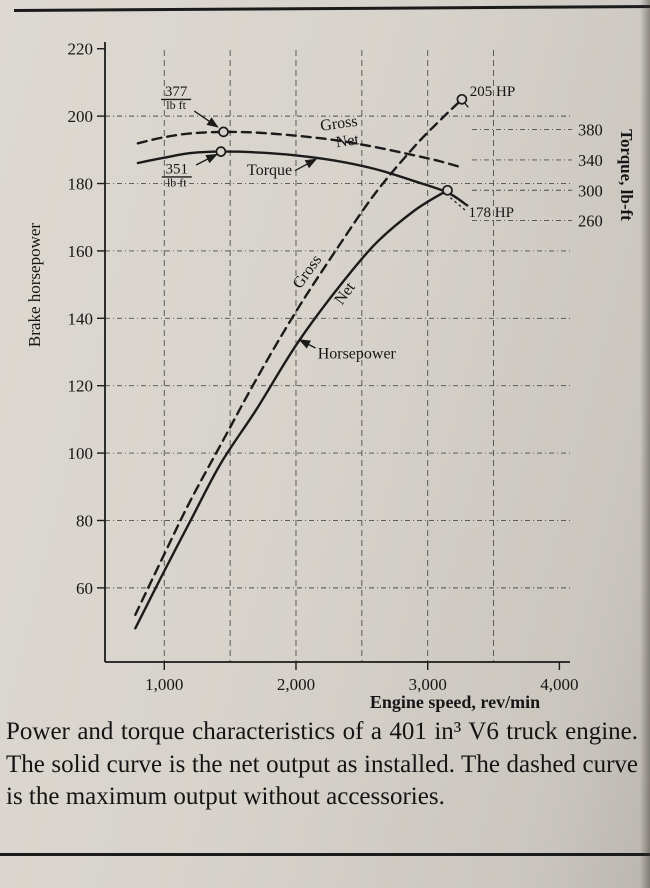  Describe the element at coordinates (325, 854) in the screenshot. I see `bottom-rule` at that location.